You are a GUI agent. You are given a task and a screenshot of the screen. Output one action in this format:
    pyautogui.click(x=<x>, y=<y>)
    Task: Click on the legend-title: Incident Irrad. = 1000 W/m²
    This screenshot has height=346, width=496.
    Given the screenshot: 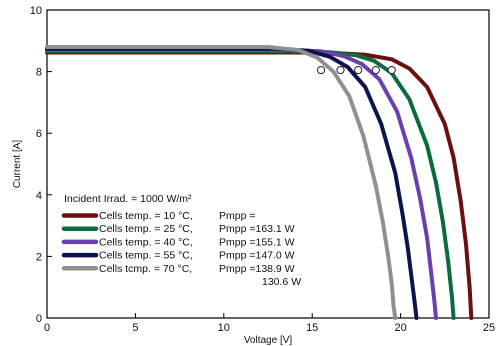 What is the action you would take?
    pyautogui.click(x=128, y=199)
    